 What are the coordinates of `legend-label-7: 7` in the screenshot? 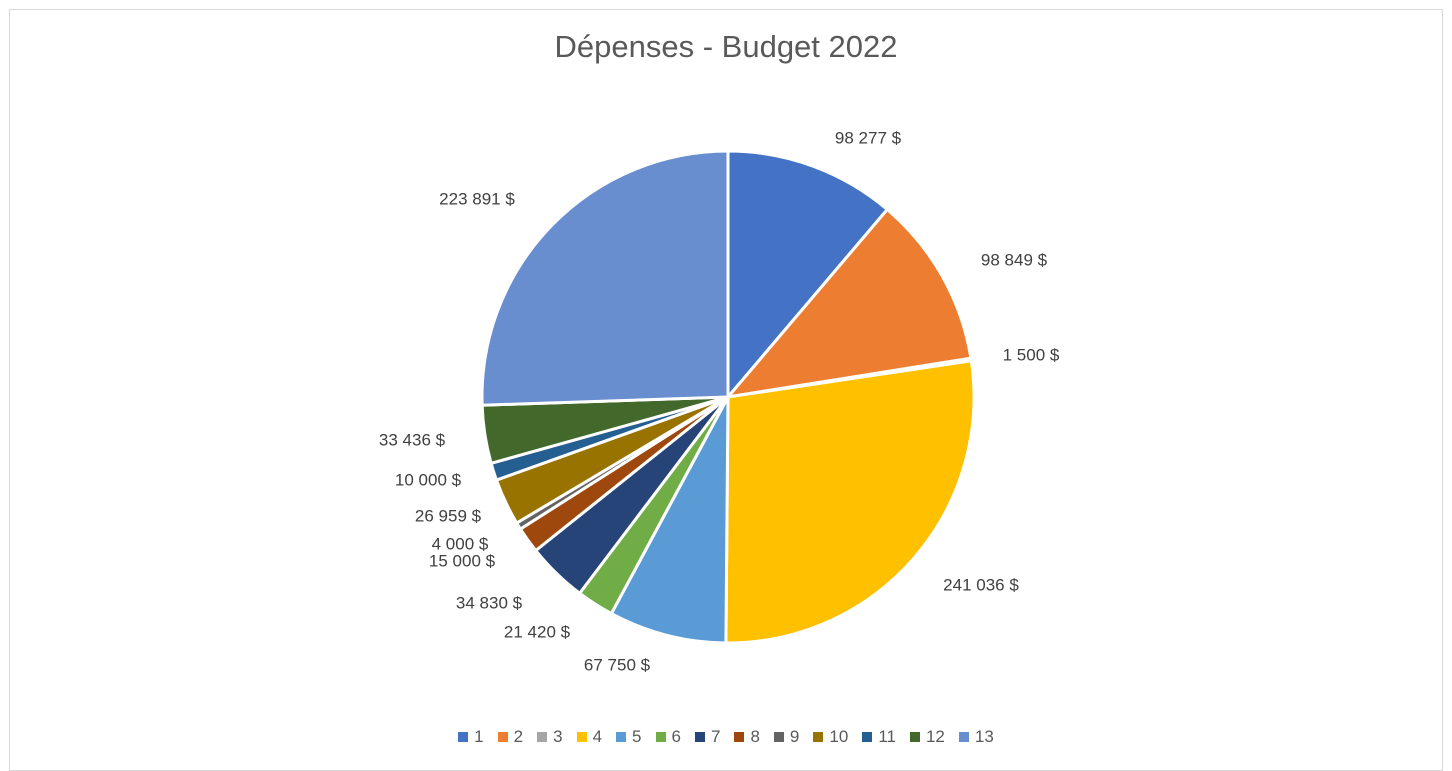 It's located at (715, 736).